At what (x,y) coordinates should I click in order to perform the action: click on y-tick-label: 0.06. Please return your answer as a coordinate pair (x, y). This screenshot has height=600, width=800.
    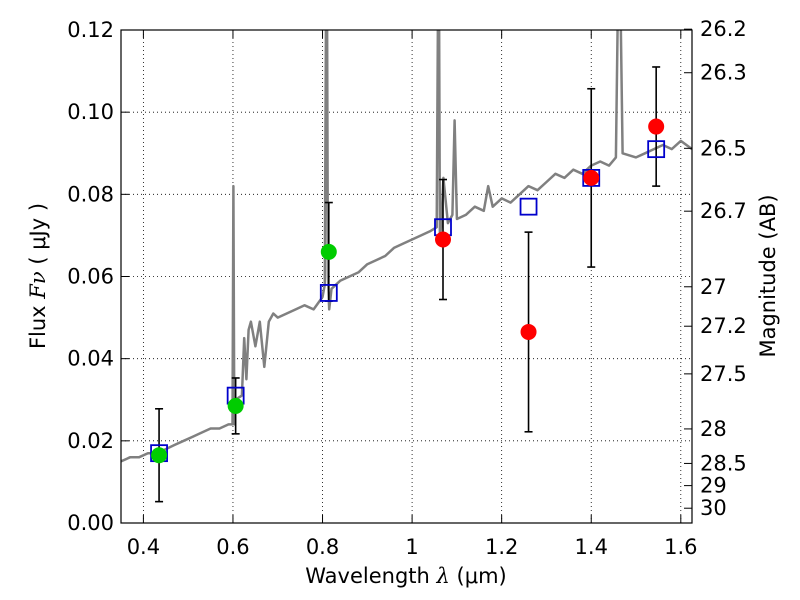
    Looking at the image, I should click on (90, 277).